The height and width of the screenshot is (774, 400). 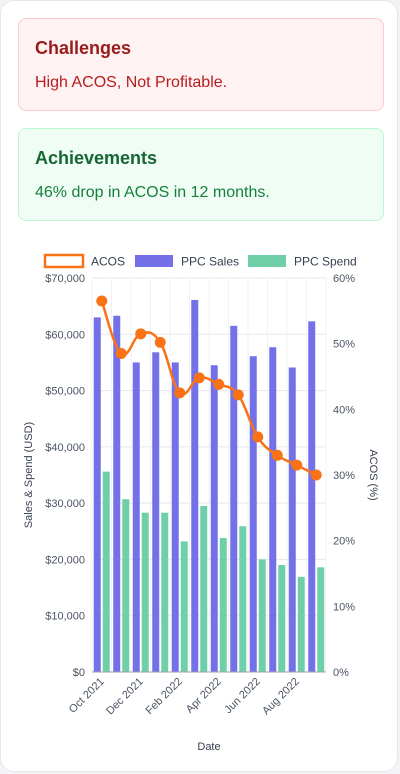 I want to click on legend-swatch-acos, so click(x=64, y=261).